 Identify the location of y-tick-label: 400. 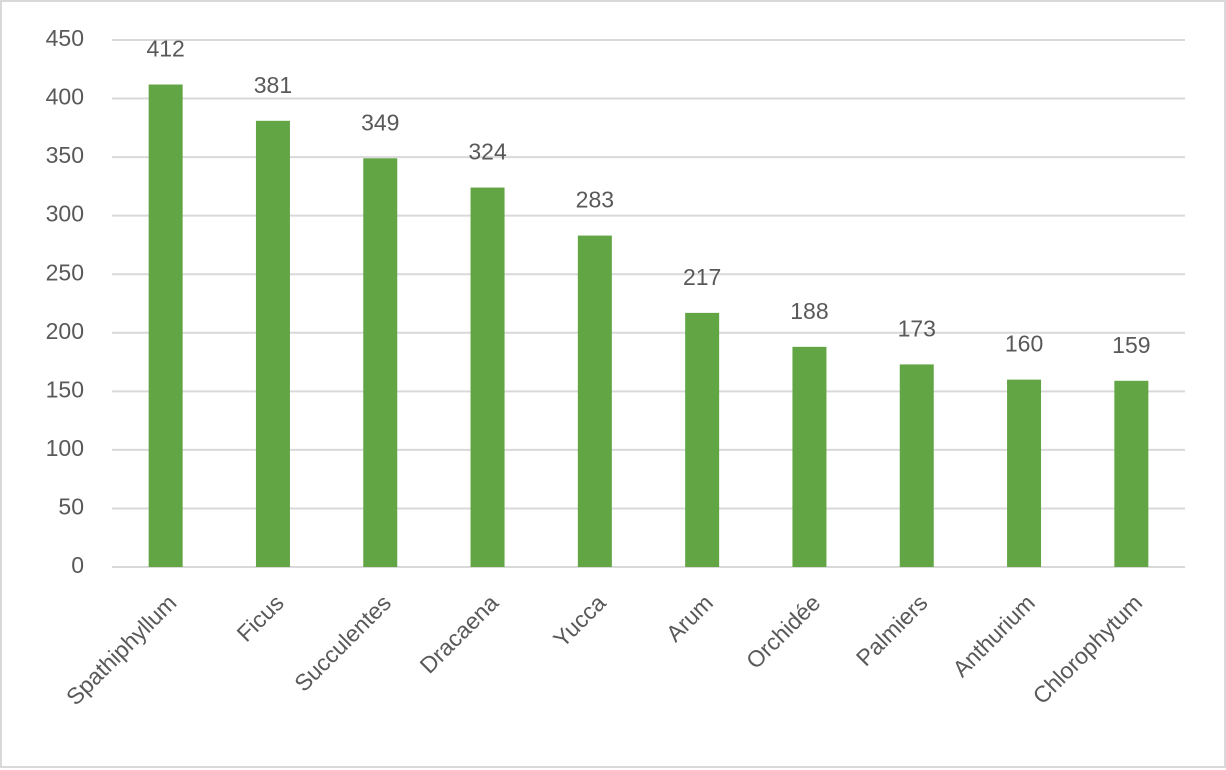
(65, 97).